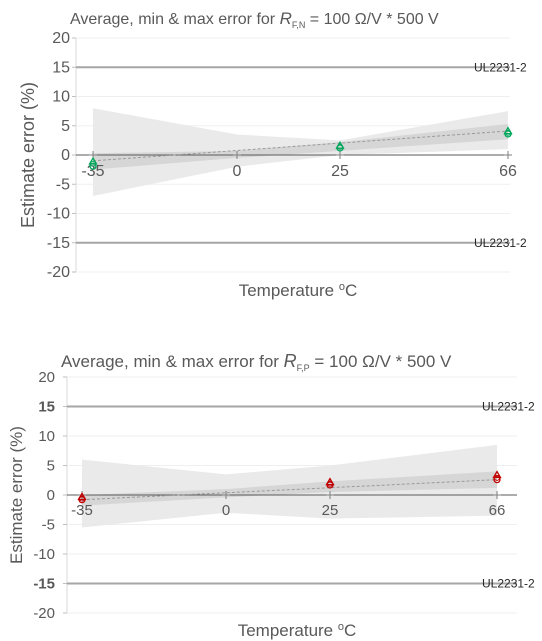  What do you see at coordinates (299, 25) in the screenshot?
I see `chart-title-subscript: F,N` at bounding box center [299, 25].